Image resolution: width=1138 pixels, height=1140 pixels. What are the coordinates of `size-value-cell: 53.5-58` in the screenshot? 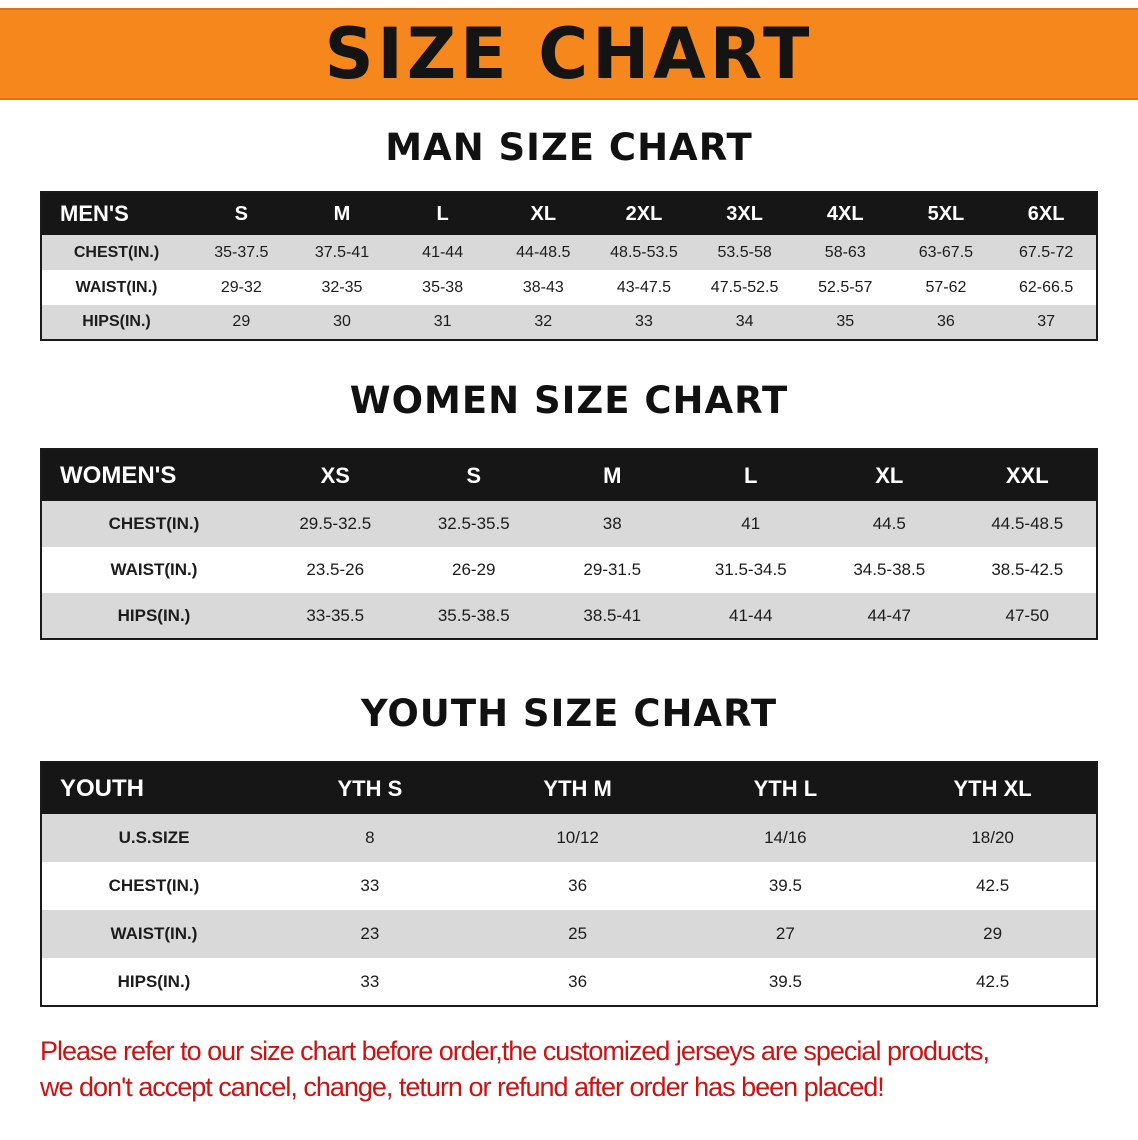 It's located at (744, 252).